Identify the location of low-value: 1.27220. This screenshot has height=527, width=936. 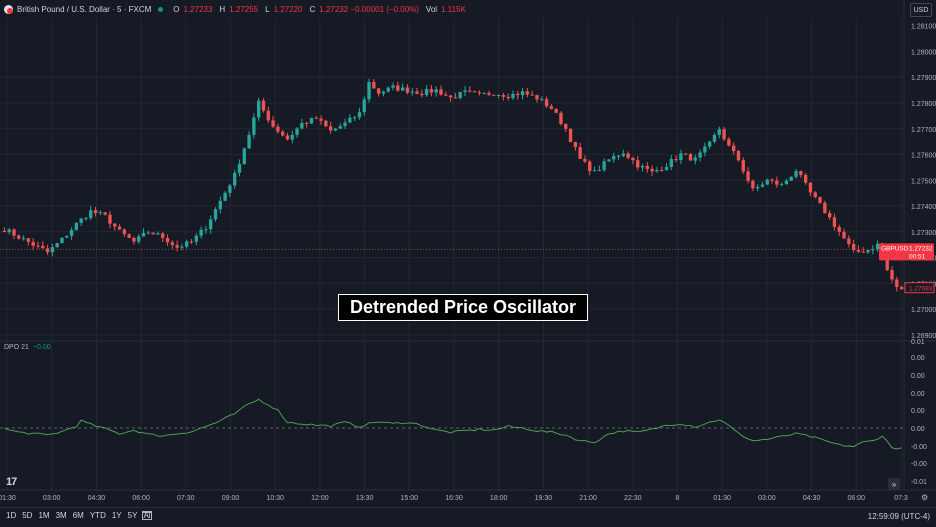
(288, 9).